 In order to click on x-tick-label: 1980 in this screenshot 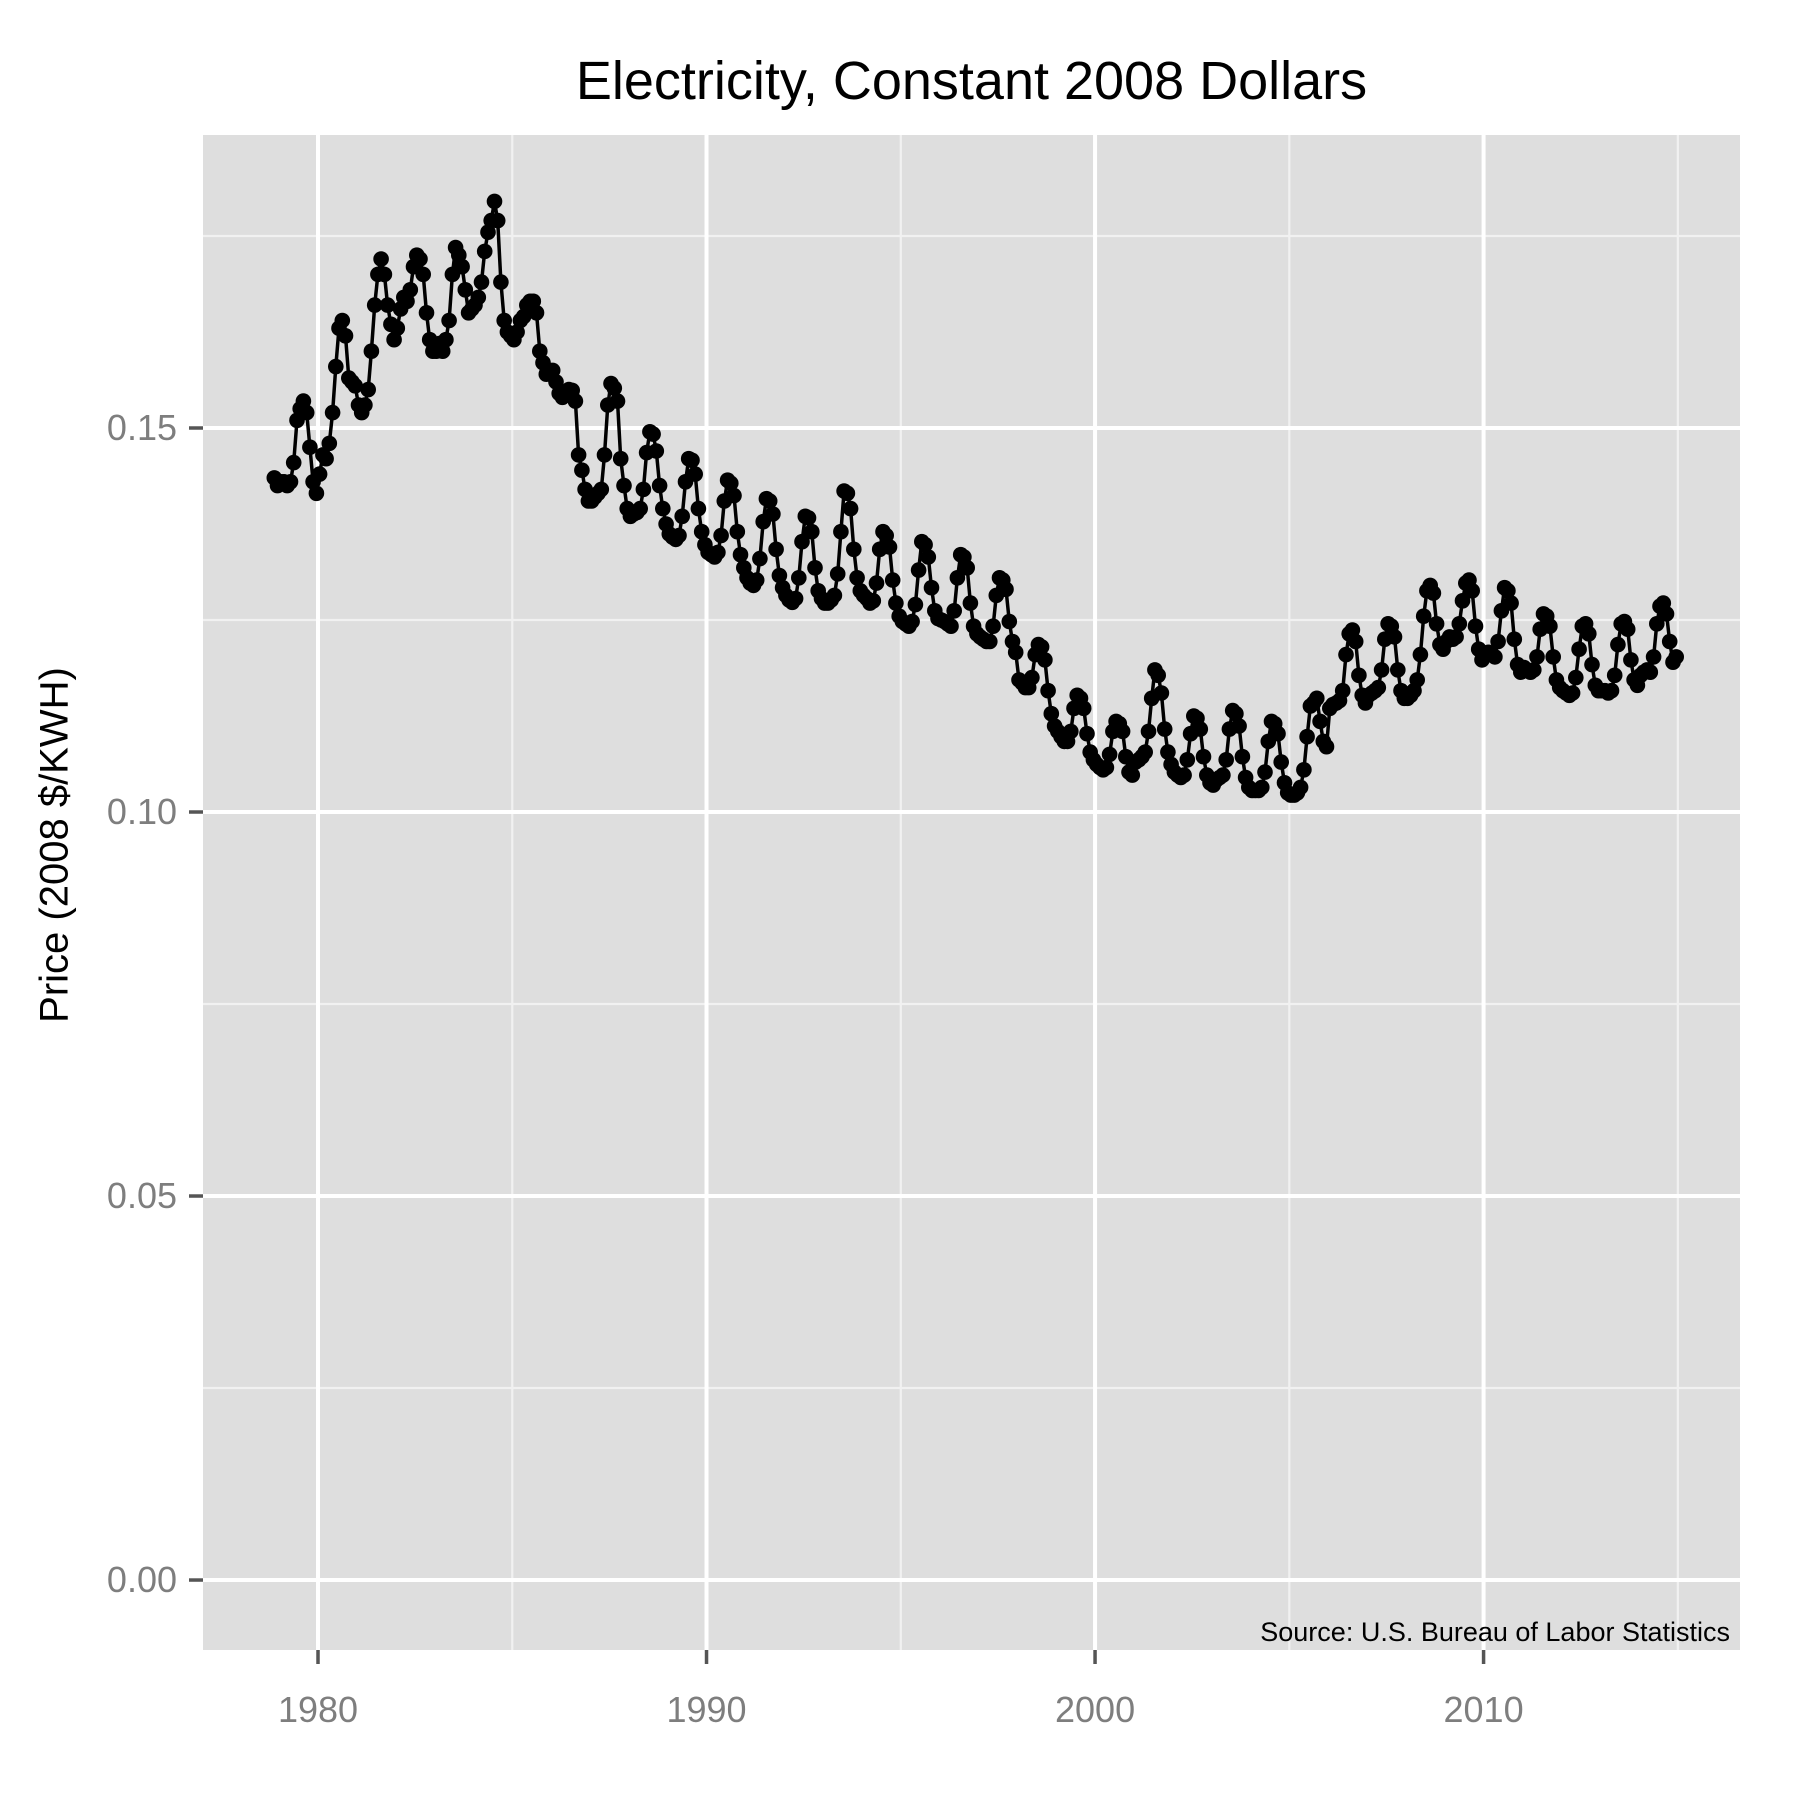, I will do `click(318, 1709)`.